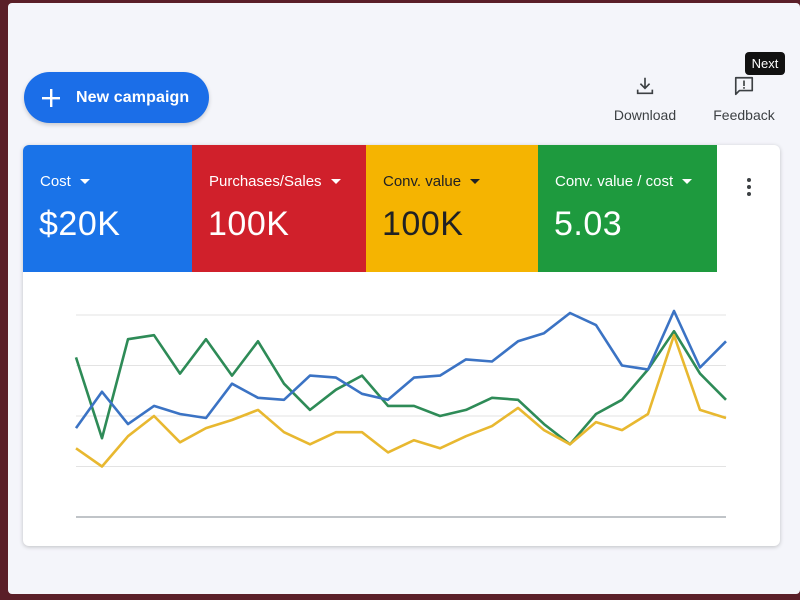 The height and width of the screenshot is (600, 800). Describe the element at coordinates (645, 99) in the screenshot. I see `download-button: Download` at that location.